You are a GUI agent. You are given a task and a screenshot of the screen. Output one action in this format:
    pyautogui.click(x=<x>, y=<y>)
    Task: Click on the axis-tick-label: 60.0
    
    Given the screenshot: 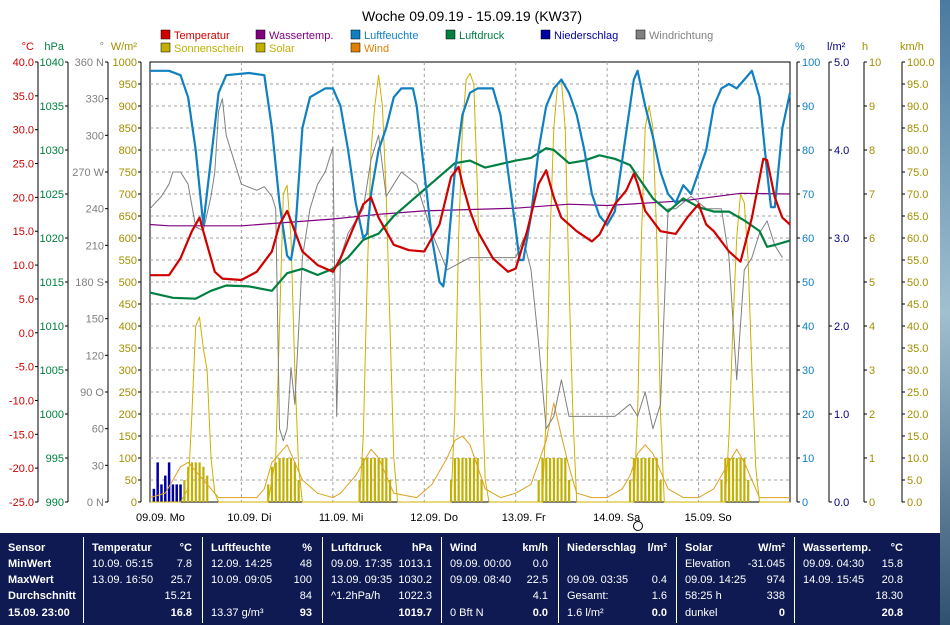 What is the action you would take?
    pyautogui.click(x=917, y=239)
    